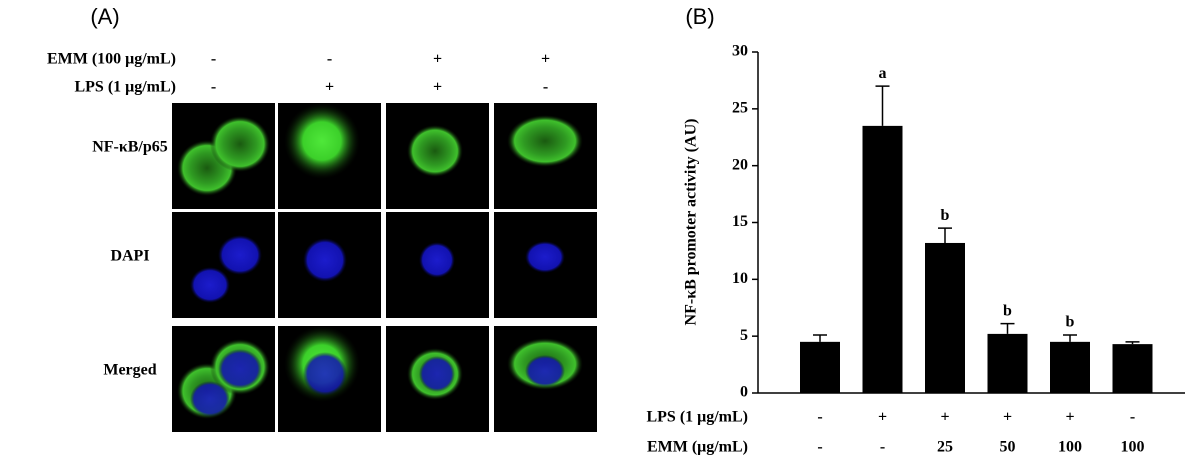 The height and width of the screenshot is (463, 1200). What do you see at coordinates (691, 222) in the screenshot?
I see `y-axis-label: NF-κB promoter activity (AU)` at bounding box center [691, 222].